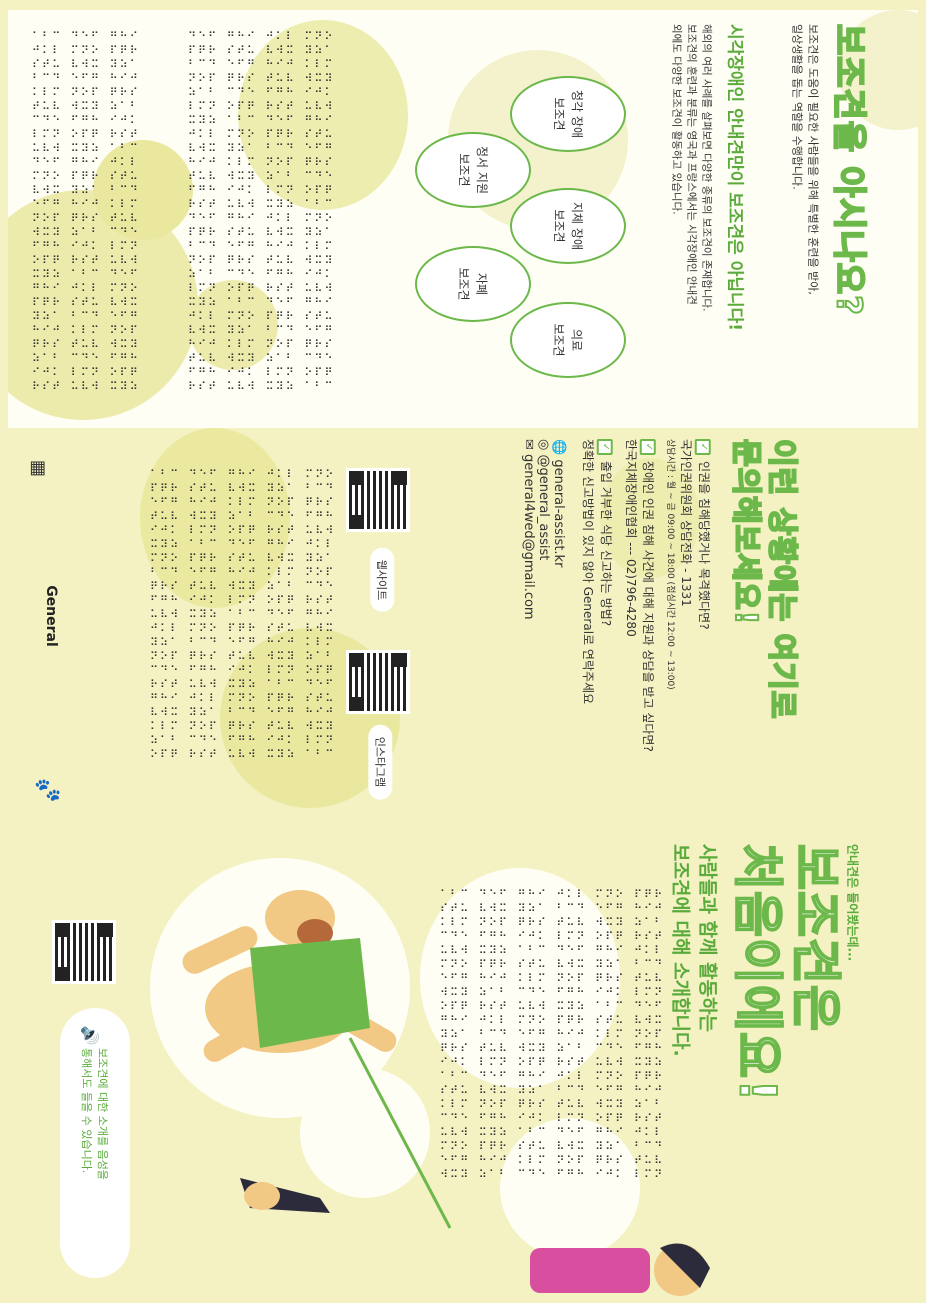 The image size is (926, 1303). What do you see at coordinates (816, 938) in the screenshot?
I see `cover-title-1: 보조견은` at bounding box center [816, 938].